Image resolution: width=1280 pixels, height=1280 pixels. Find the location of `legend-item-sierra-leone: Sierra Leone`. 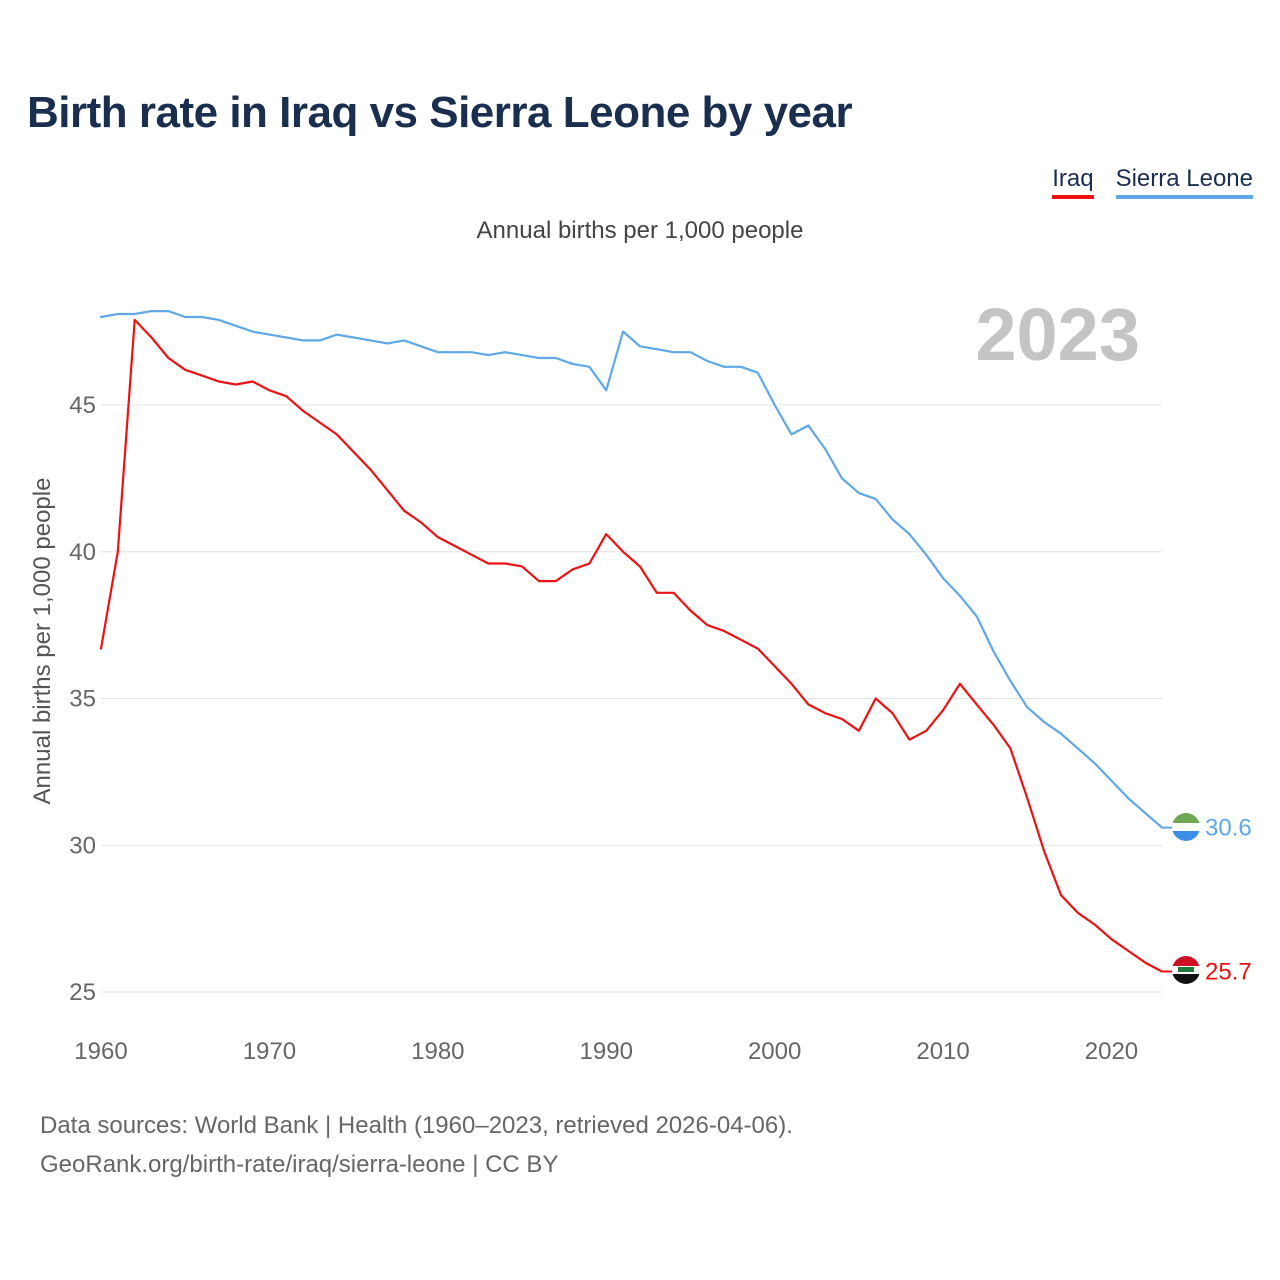

legend-item-sierra-leone: Sierra Leone is located at coordinates (1184, 182).